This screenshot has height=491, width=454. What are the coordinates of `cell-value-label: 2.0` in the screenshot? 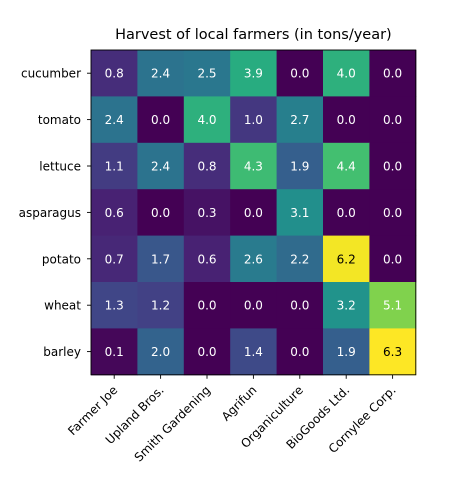 It's located at (160, 352).